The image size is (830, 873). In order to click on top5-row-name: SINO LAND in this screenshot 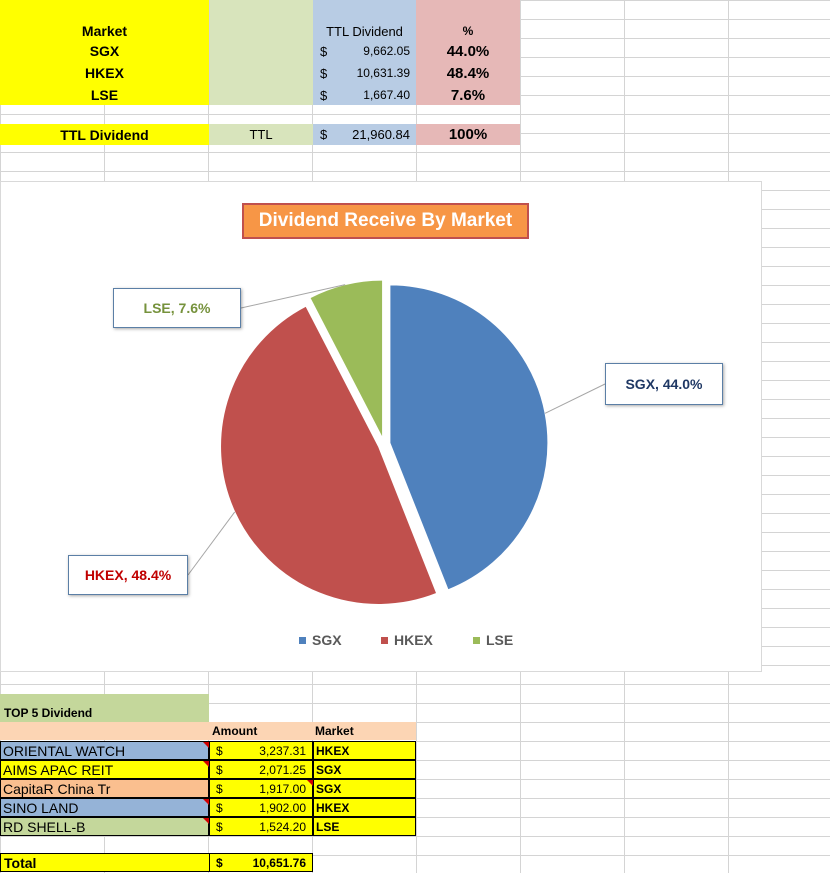, I will do `click(41, 807)`.